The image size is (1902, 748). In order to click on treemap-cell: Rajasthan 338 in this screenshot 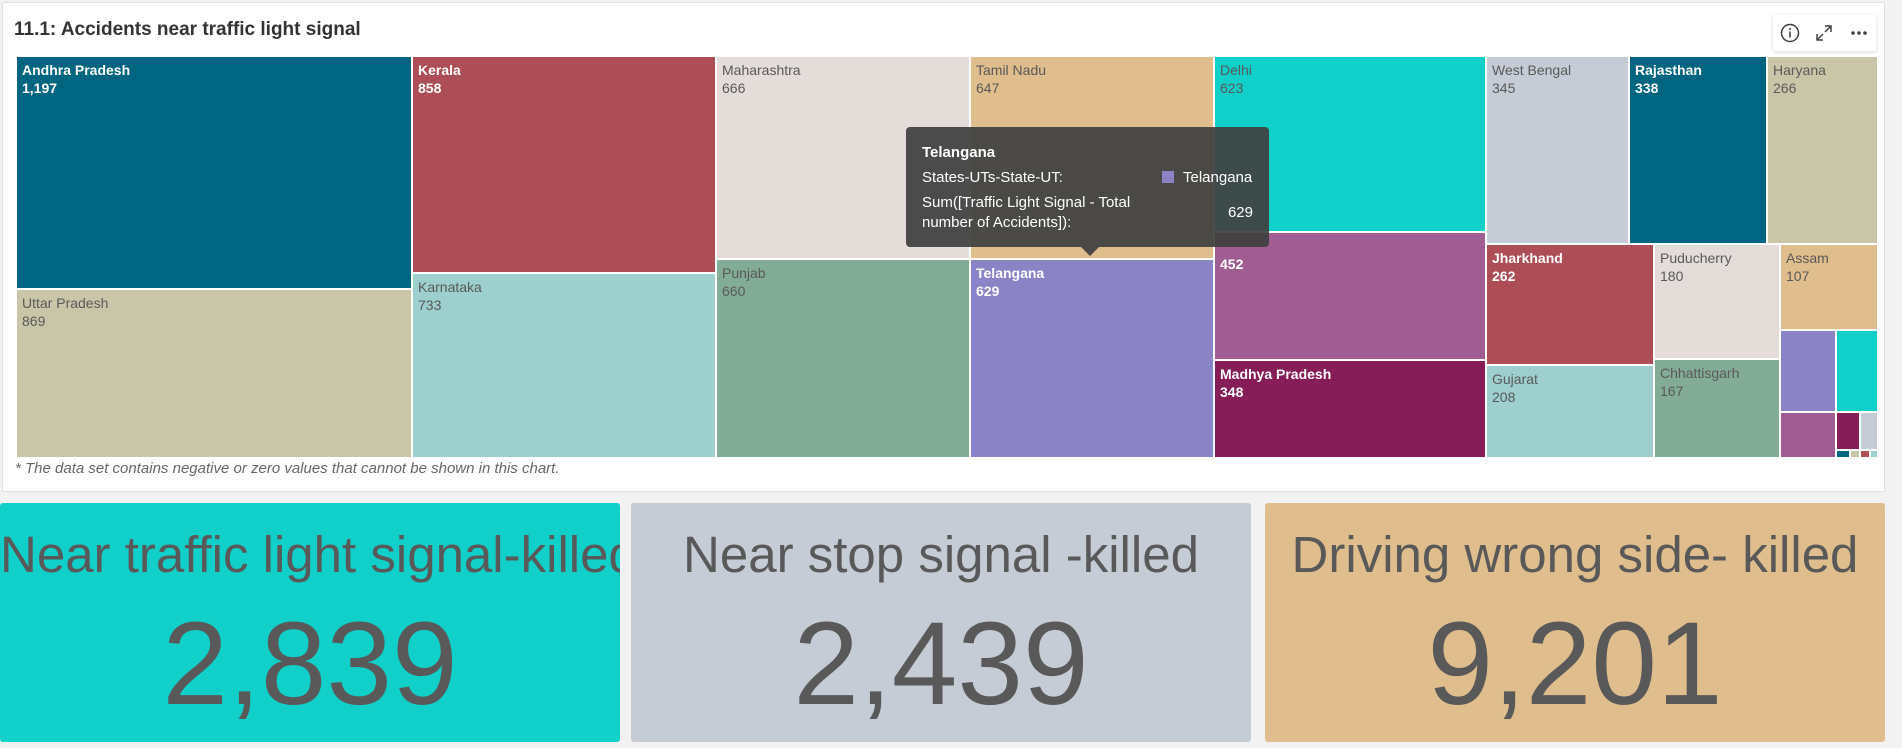, I will do `click(1698, 150)`.